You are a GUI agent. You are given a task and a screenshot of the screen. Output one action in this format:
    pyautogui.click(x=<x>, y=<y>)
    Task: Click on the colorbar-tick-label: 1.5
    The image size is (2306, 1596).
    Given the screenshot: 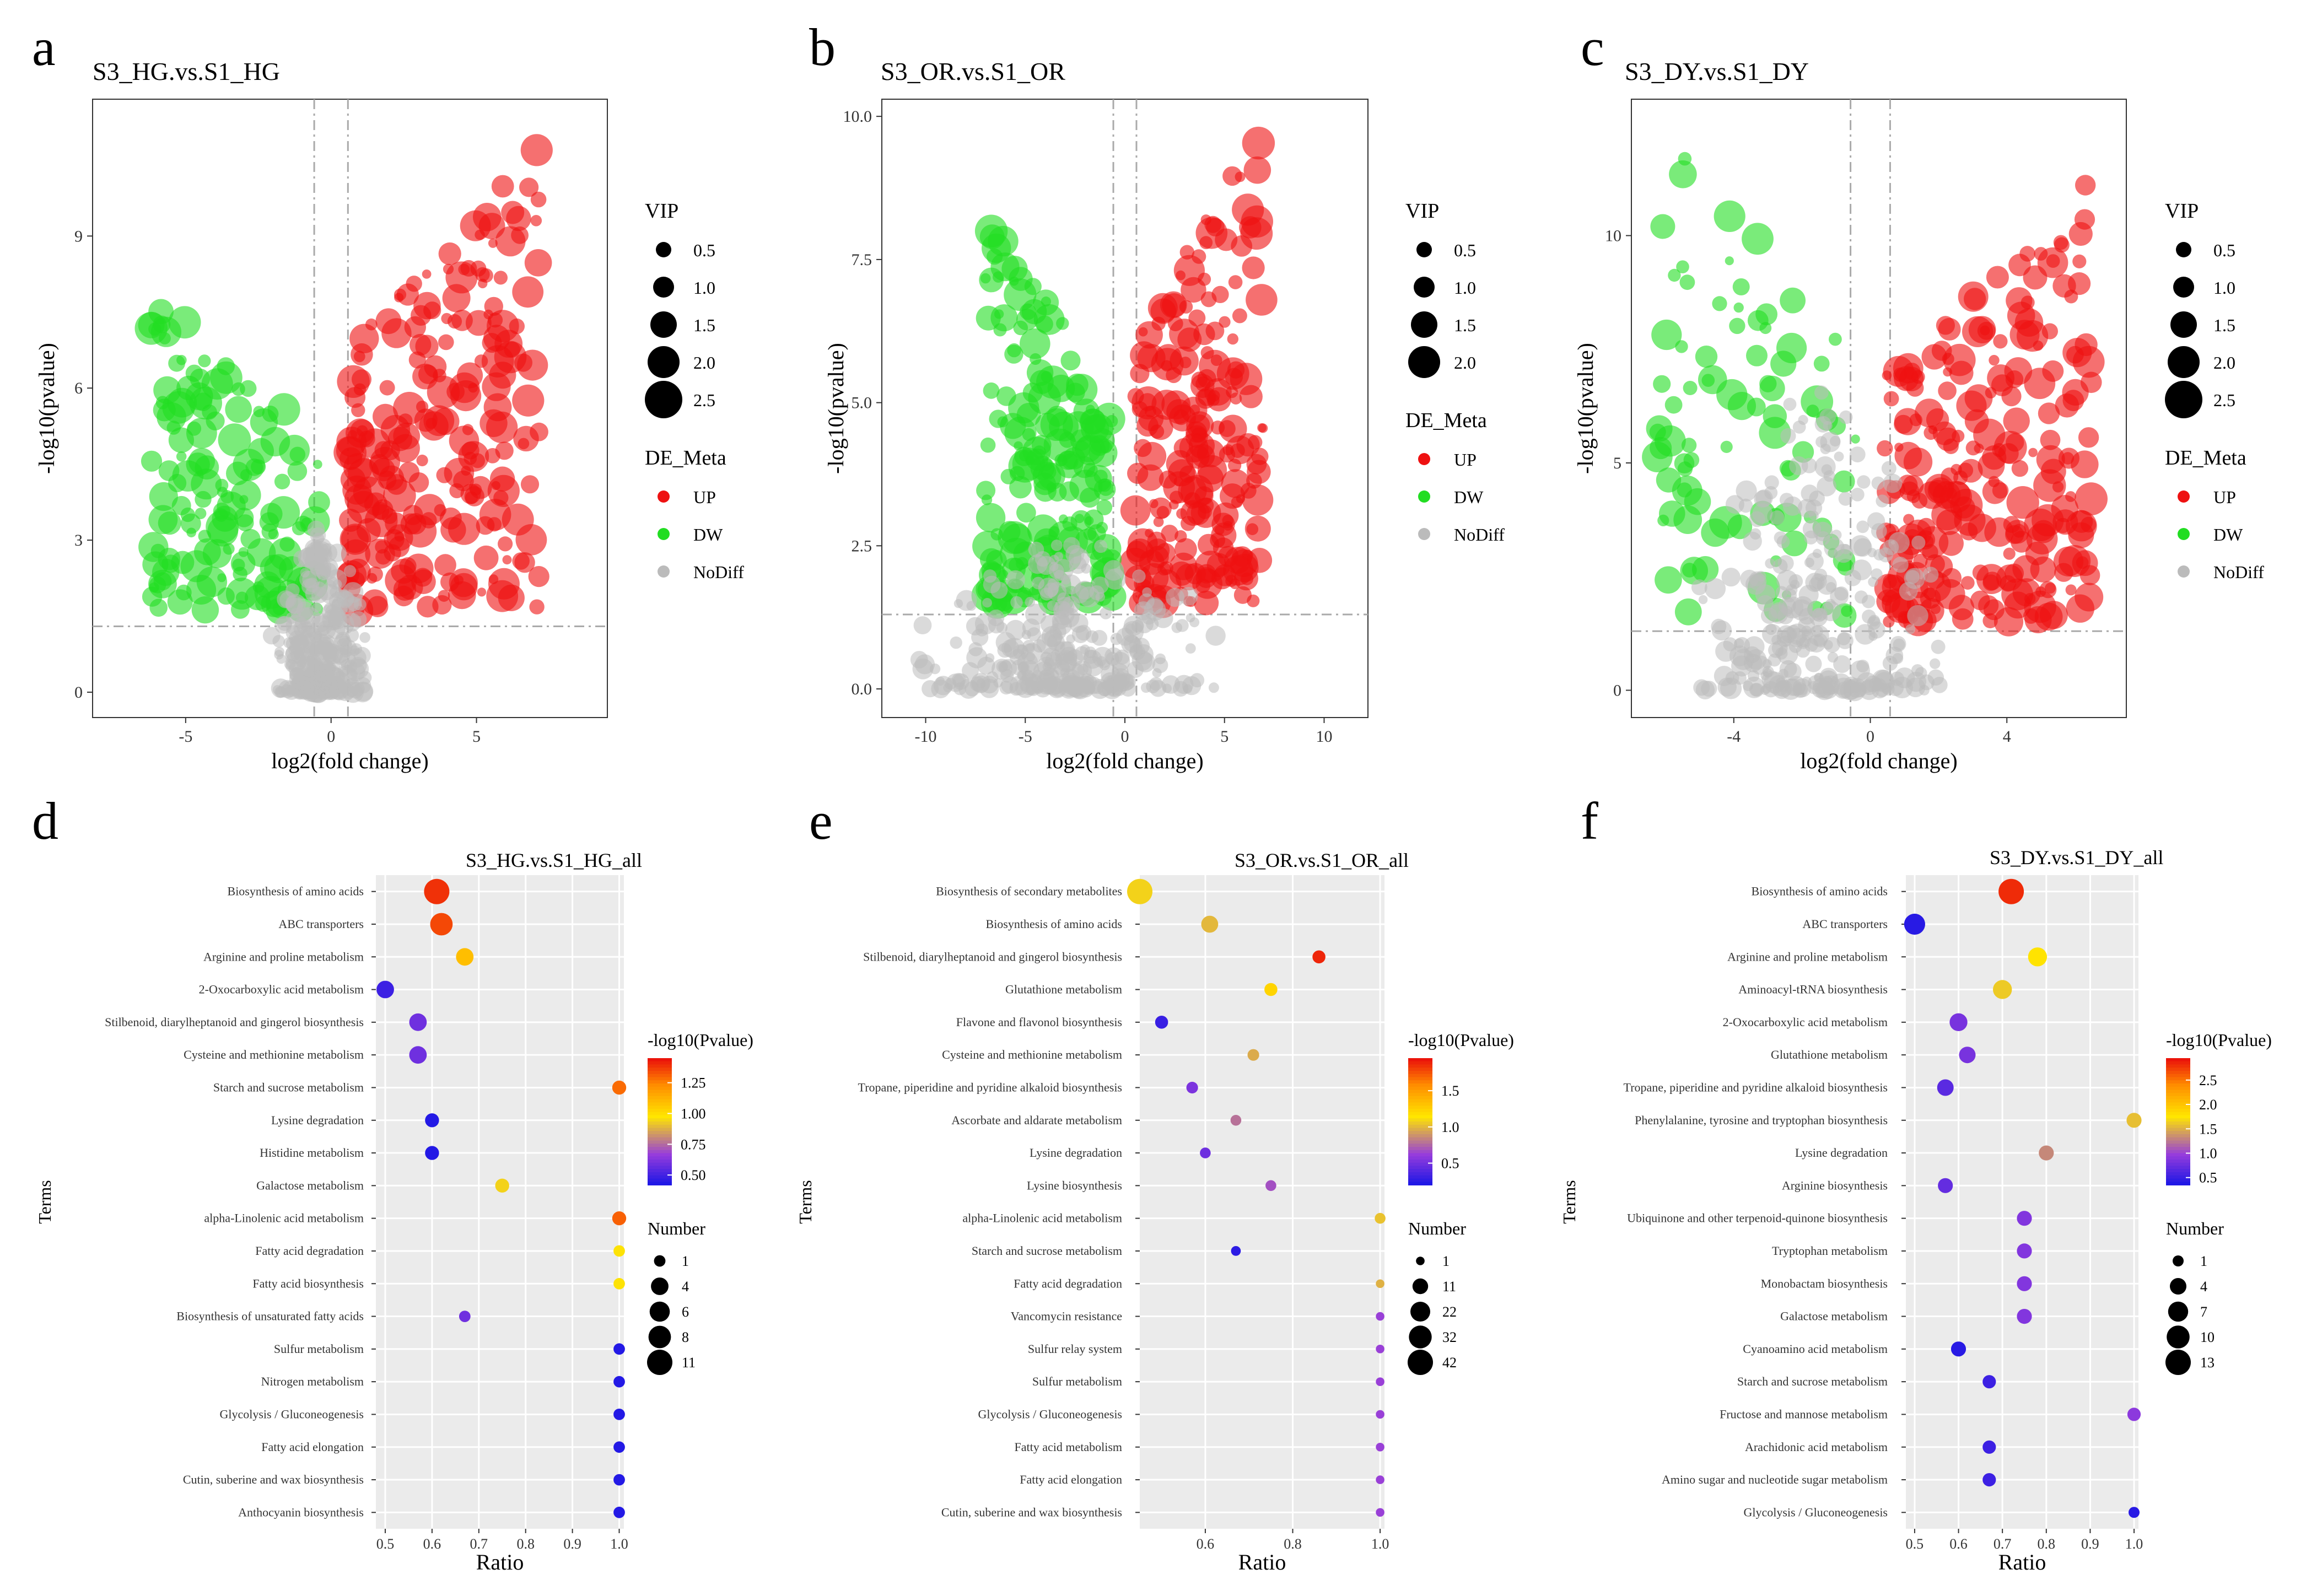 What is the action you would take?
    pyautogui.click(x=1450, y=1091)
    